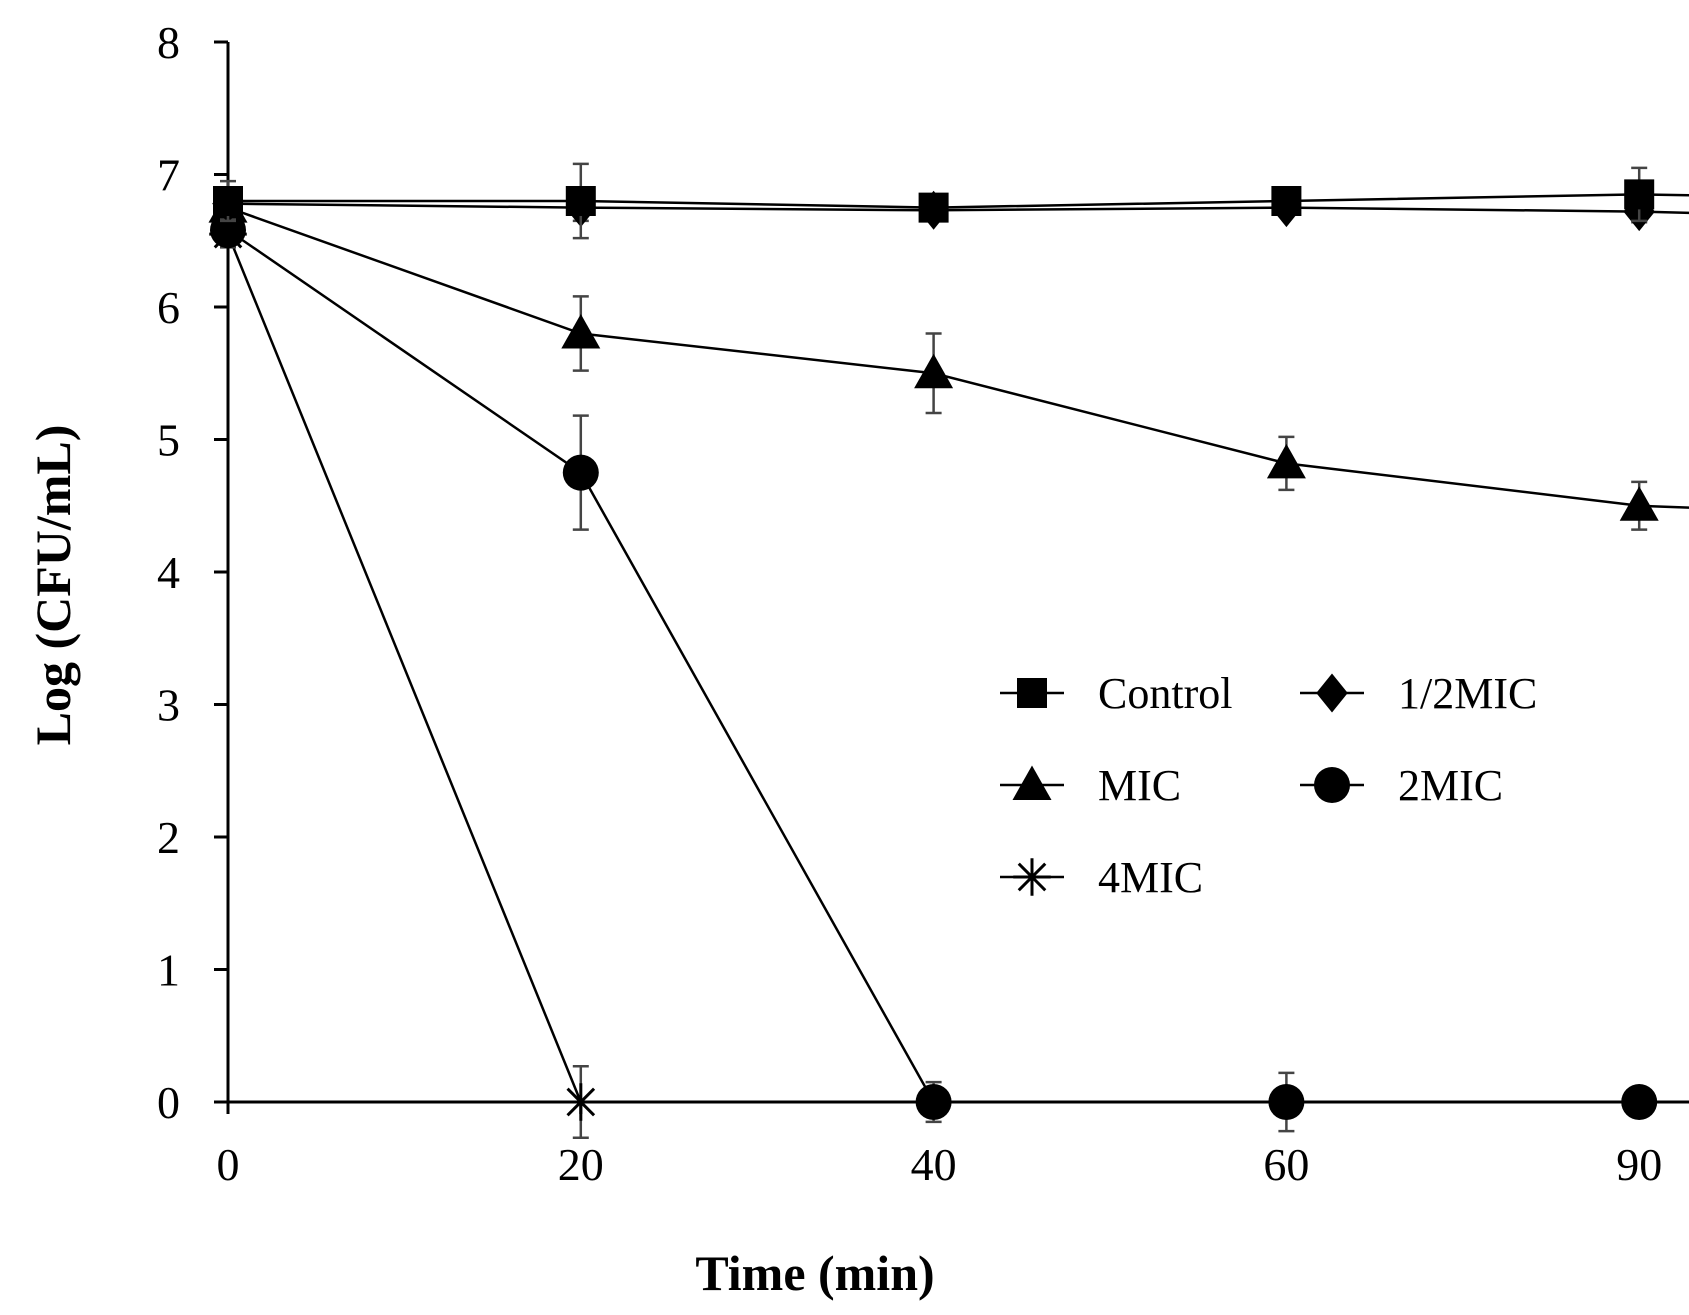  I want to click on legend-label-2mic: 2MIC, so click(1450, 785).